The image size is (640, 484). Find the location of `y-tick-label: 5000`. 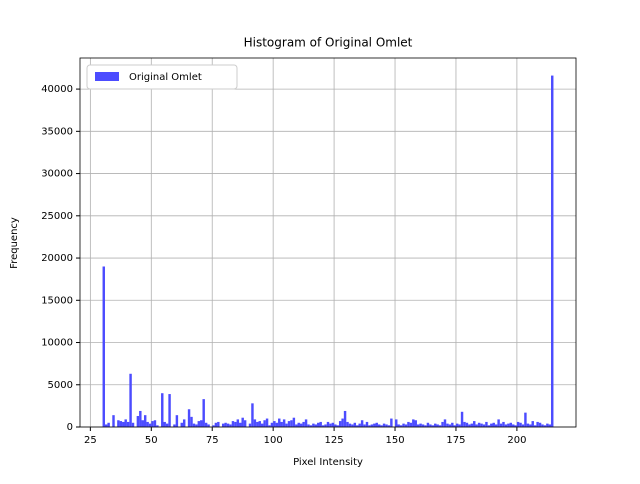

y-tick-label: 5000 is located at coordinates (60, 385).